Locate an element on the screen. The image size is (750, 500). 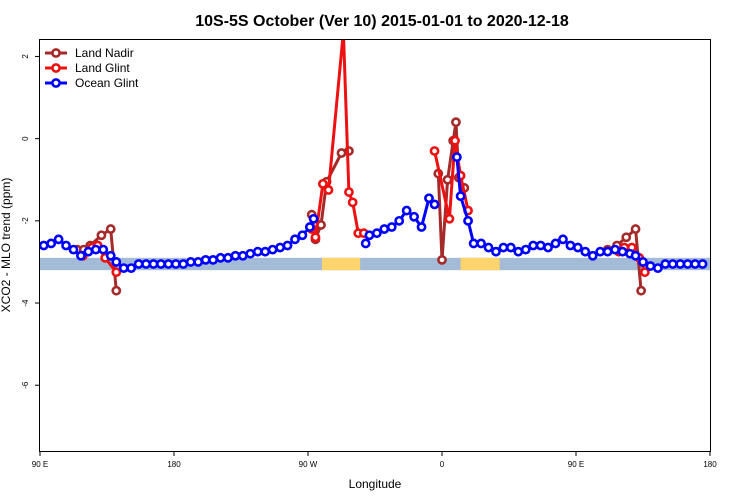
x-axis-label: Longitude is located at coordinates (375, 484).